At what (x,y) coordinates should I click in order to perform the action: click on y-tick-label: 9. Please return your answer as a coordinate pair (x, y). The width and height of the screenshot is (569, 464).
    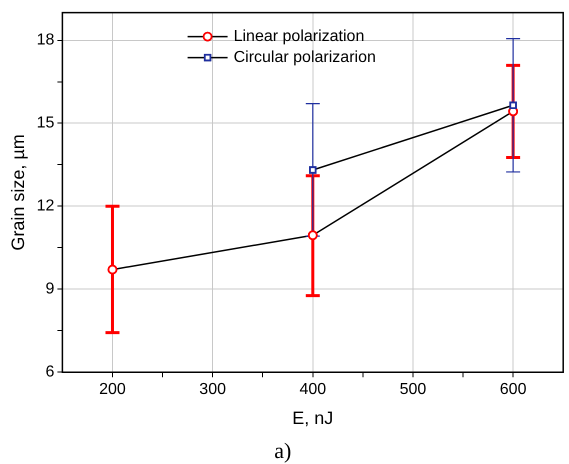
    Looking at the image, I should click on (49, 289).